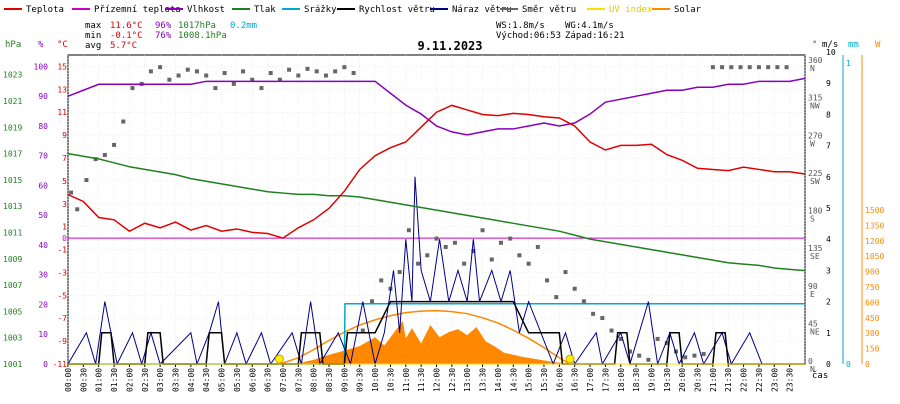  I want to click on tick-label-dir-name: NE, so click(815, 331).